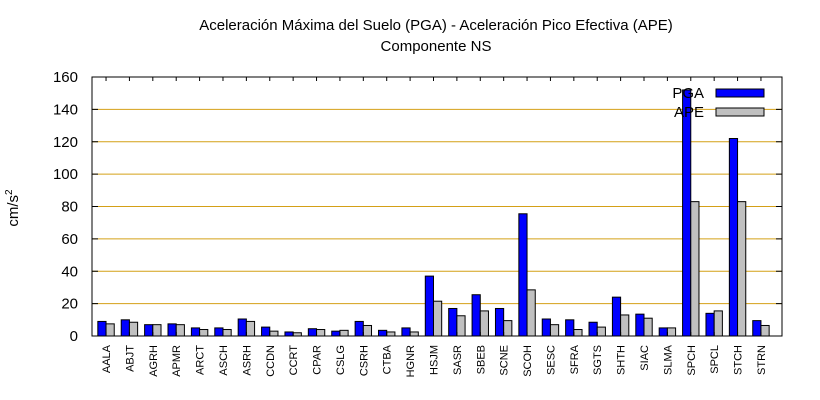 The height and width of the screenshot is (400, 820). Describe the element at coordinates (484, 323) in the screenshot. I see `bar-ape-sbeb` at that location.